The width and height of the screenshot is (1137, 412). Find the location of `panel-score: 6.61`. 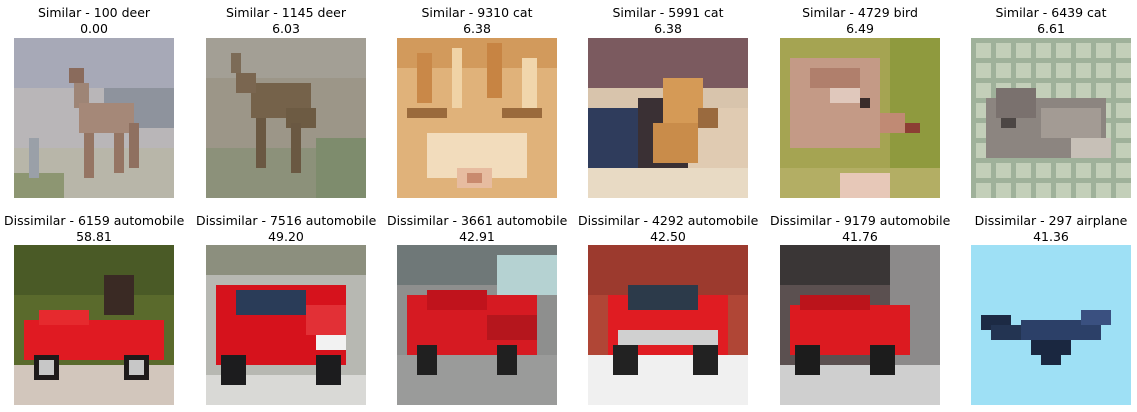

panel-score: 6.61 is located at coordinates (1051, 28).